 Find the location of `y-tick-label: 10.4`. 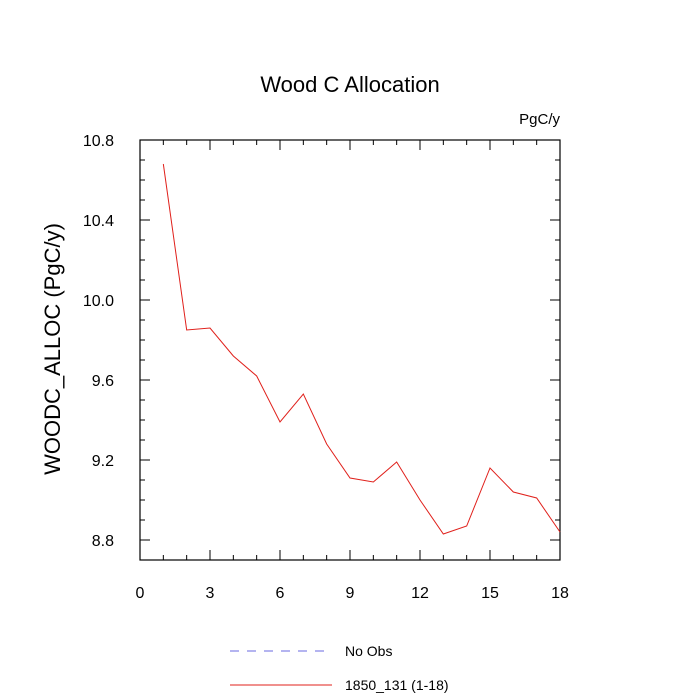

y-tick-label: 10.4 is located at coordinates (98, 221).